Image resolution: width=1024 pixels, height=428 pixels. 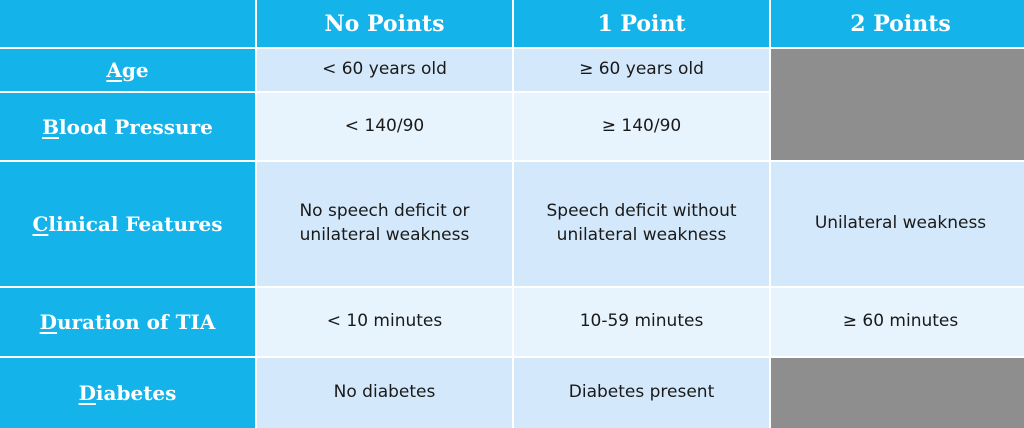 I want to click on header-no-points: No Points, so click(x=384, y=23).